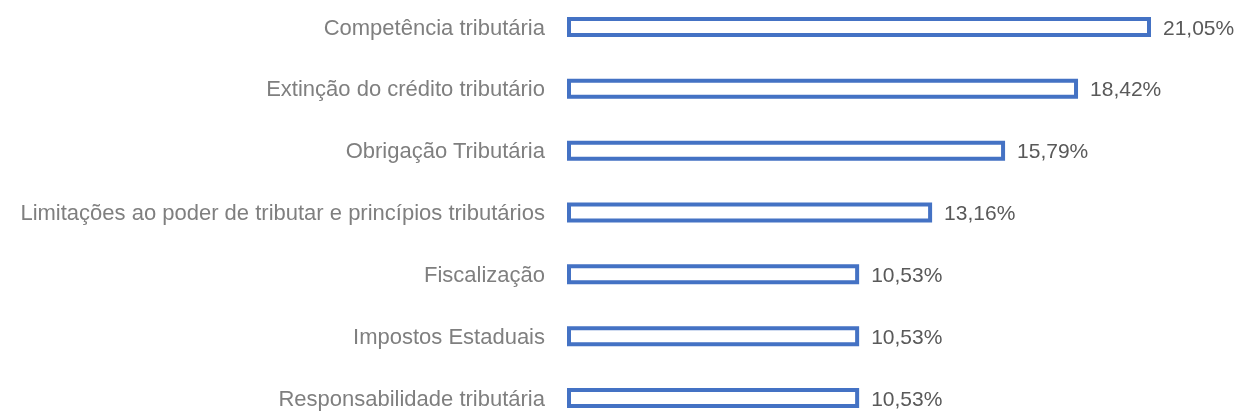  Describe the element at coordinates (484, 274) in the screenshot. I see `y-tick-label: Fiscalização` at that location.